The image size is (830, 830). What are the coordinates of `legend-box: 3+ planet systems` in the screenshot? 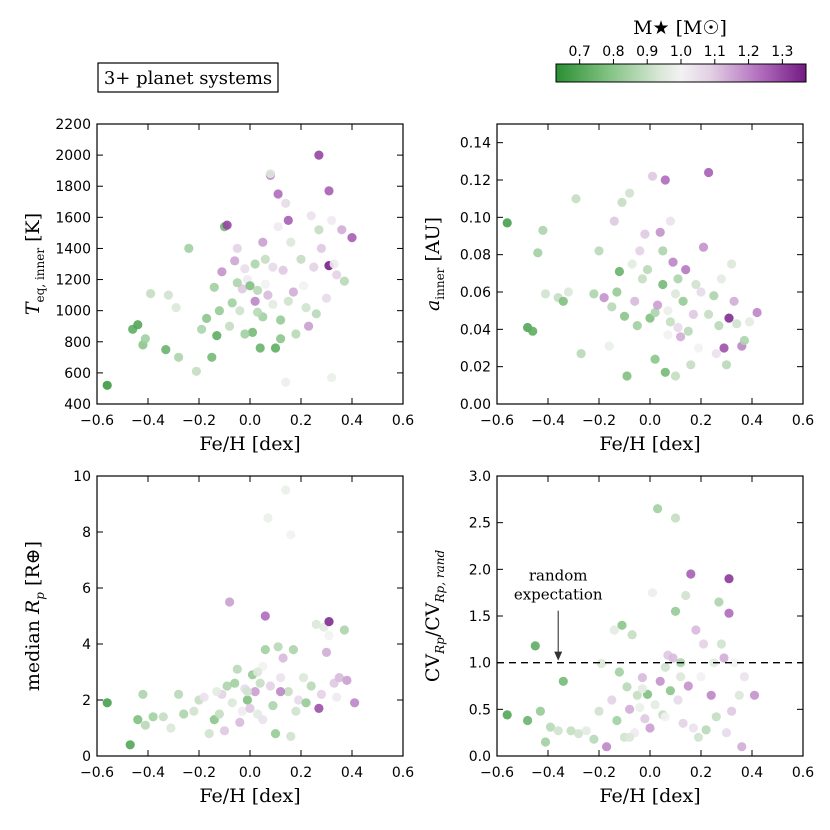 It's located at (188, 77).